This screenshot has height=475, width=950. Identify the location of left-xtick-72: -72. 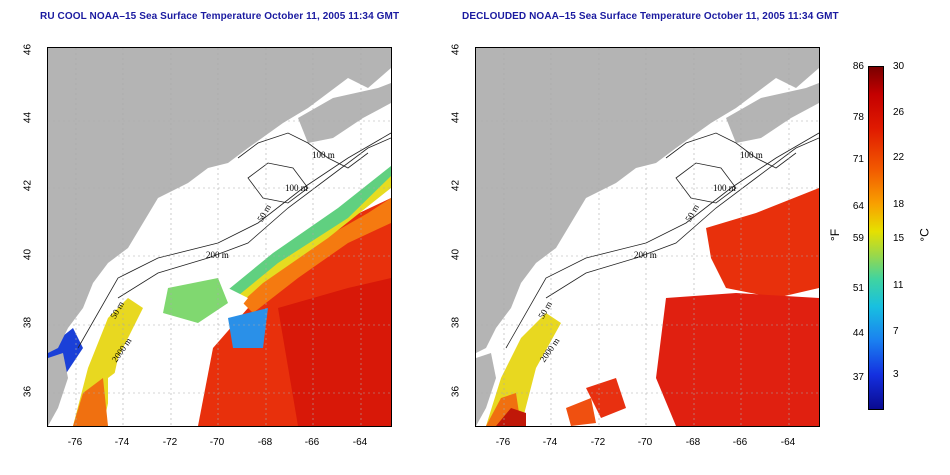
(170, 442).